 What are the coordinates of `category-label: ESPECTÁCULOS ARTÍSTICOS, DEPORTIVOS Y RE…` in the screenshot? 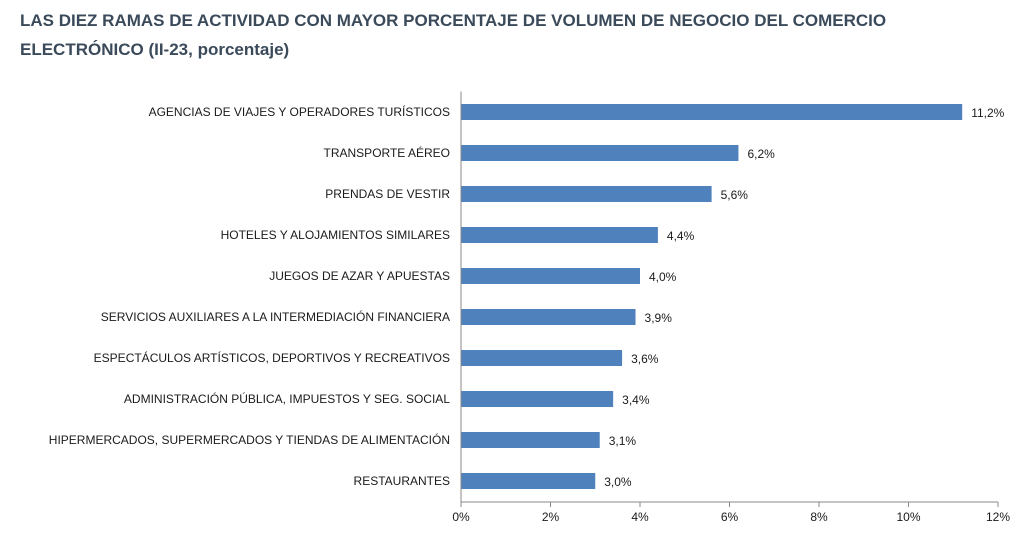 It's located at (272, 357).